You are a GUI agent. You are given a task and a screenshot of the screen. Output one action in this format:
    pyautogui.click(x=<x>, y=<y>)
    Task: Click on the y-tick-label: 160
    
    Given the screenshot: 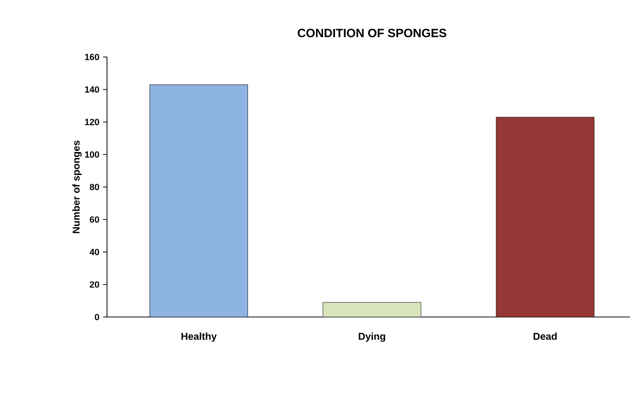 What is the action you would take?
    pyautogui.click(x=92, y=57)
    